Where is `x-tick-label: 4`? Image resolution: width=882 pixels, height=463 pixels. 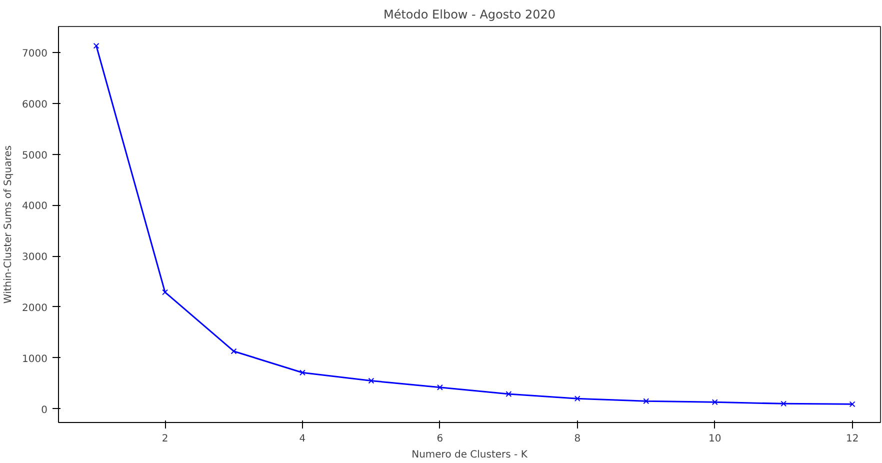 x-tick-label: 4 is located at coordinates (302, 439).